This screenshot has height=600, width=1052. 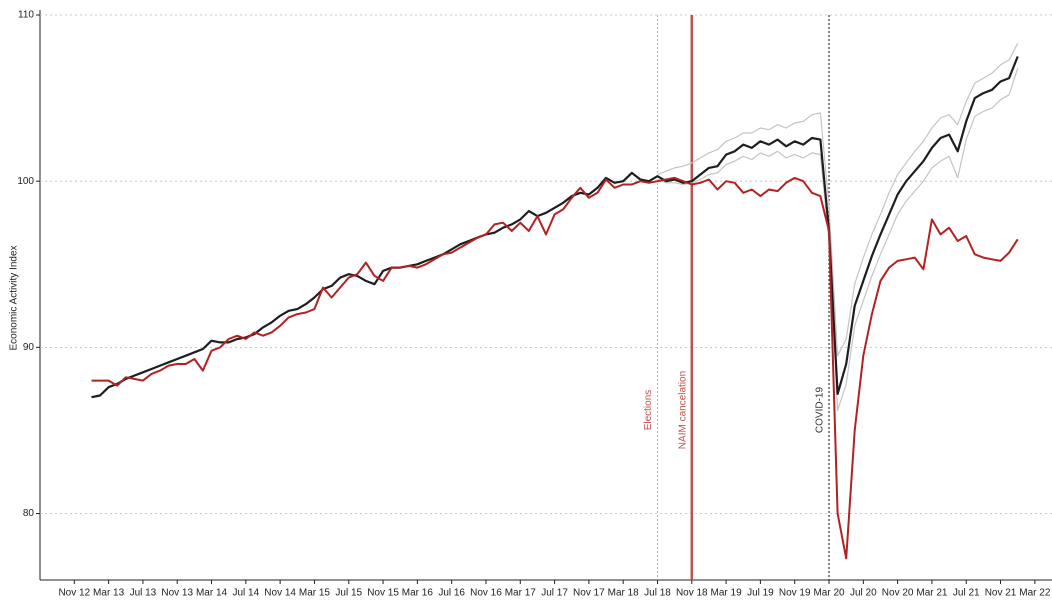 I want to click on x-tick-label: Nov 12, so click(x=74, y=593).